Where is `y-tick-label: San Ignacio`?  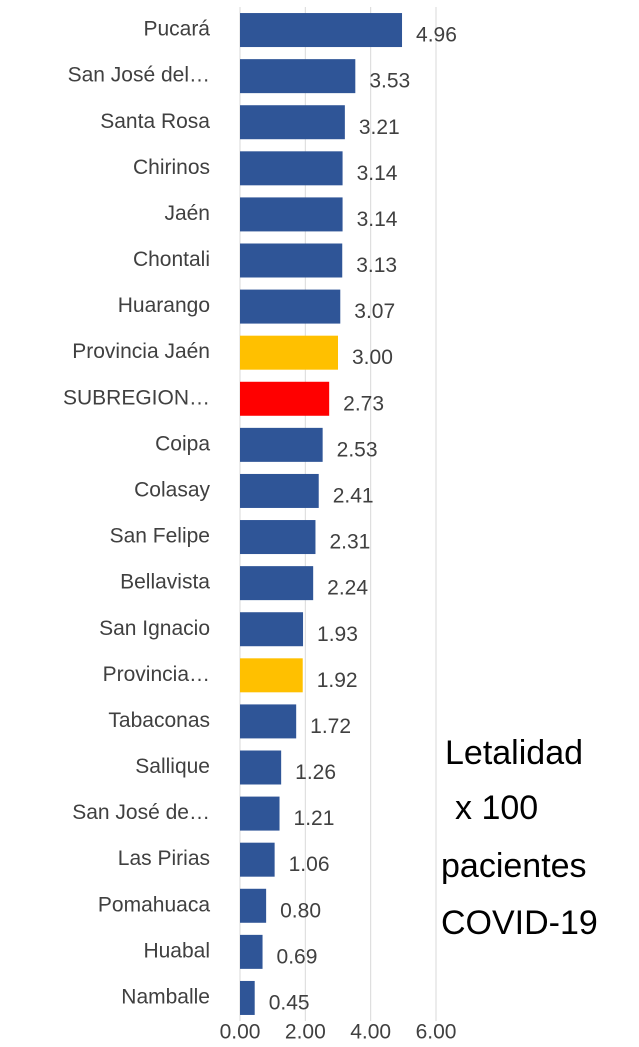
y-tick-label: San Ignacio is located at coordinates (154, 628).